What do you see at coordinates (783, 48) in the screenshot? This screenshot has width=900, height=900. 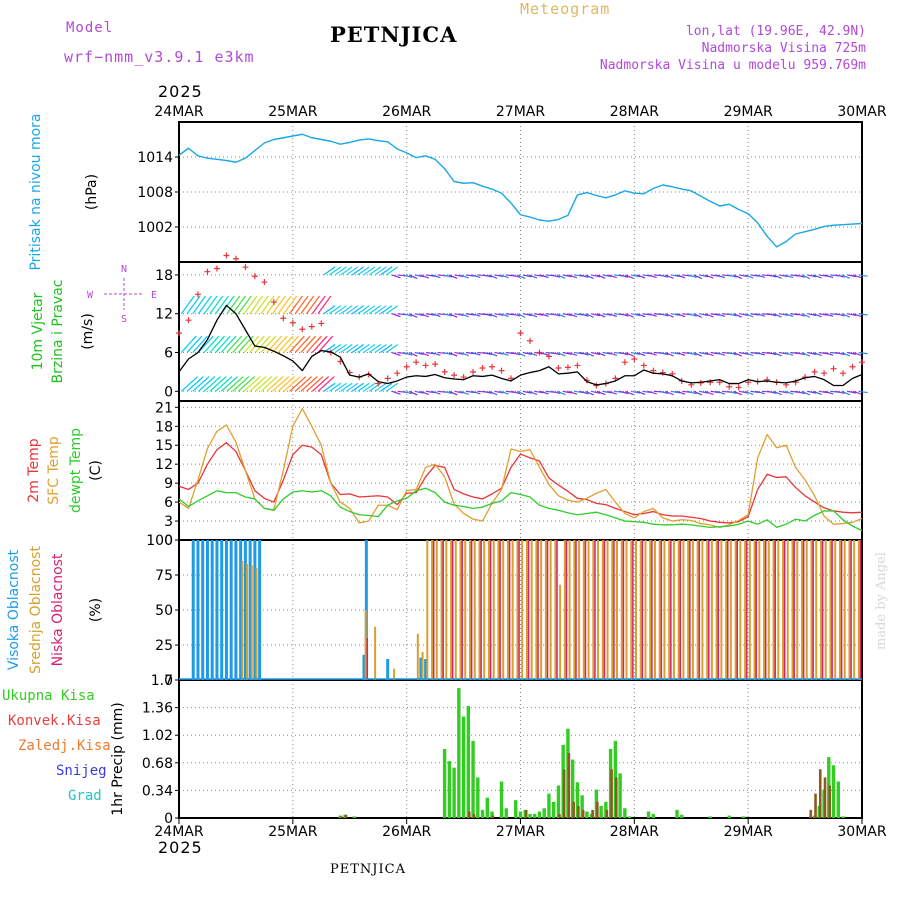 I see `elevation: Nadmorska Visina 725m` at bounding box center [783, 48].